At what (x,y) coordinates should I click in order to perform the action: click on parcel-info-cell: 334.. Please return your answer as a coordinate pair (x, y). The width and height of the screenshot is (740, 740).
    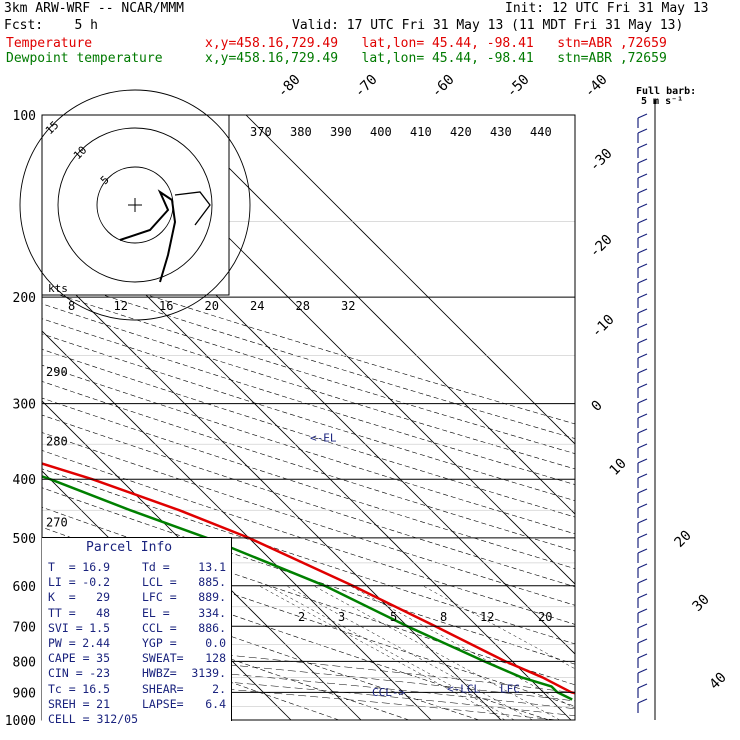
    Looking at the image, I should click on (212, 612).